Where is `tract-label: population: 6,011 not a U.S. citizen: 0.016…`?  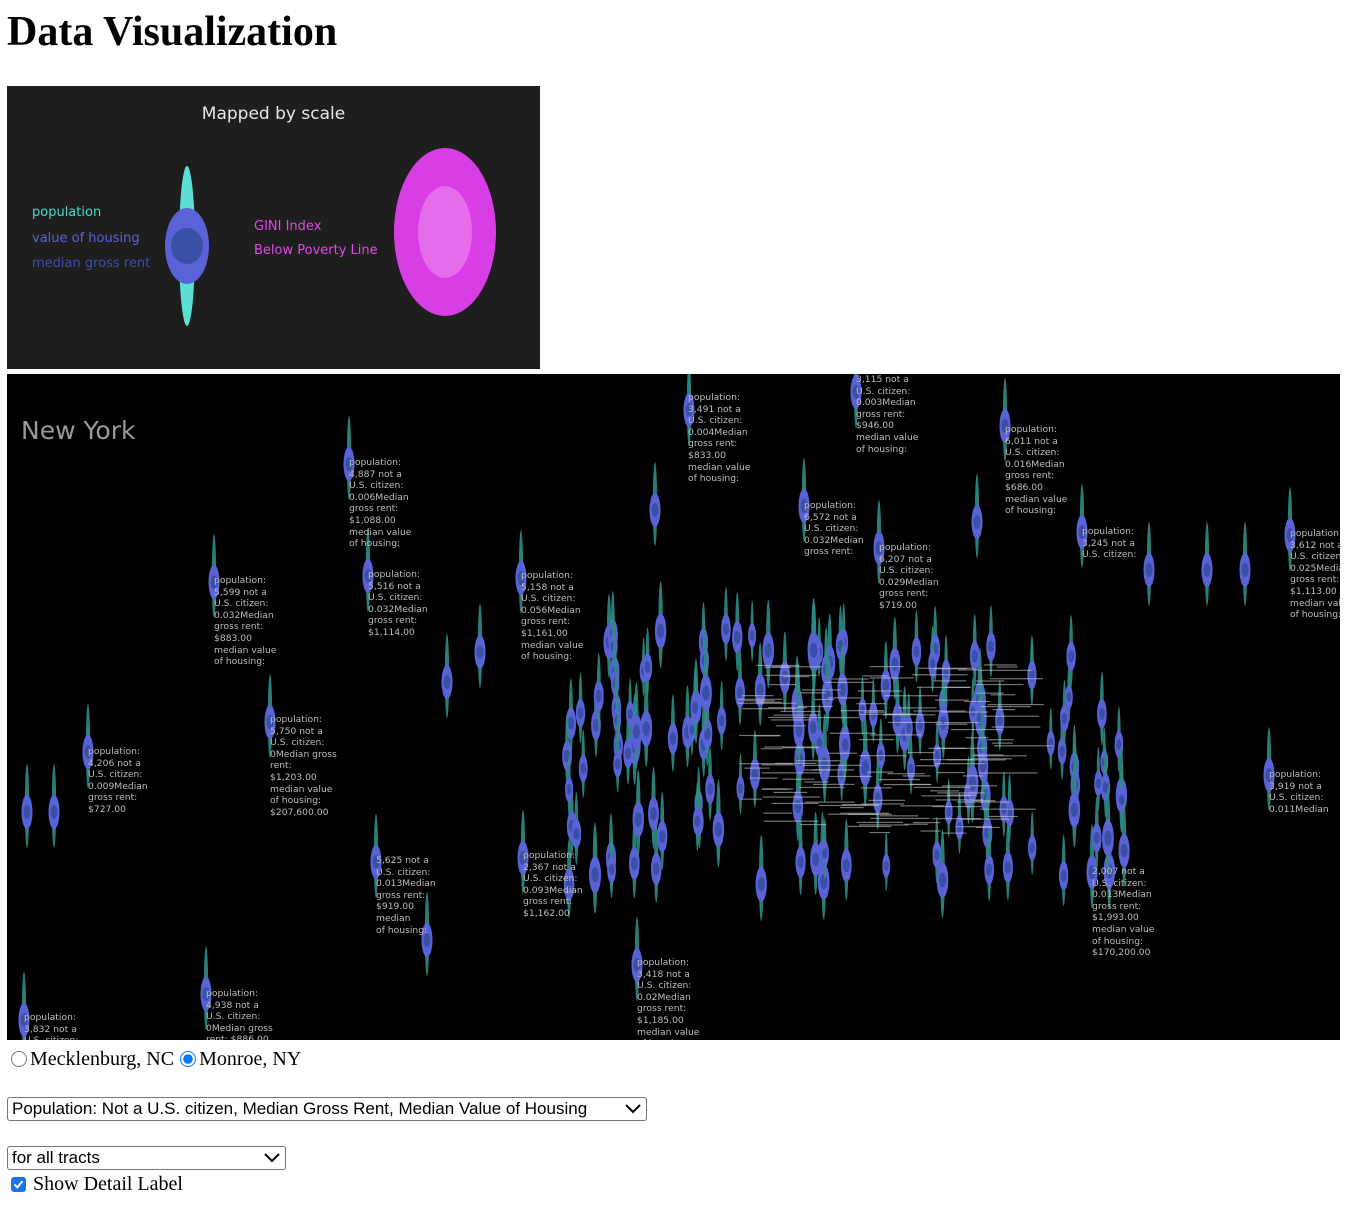
tract-label: population: 6,011 not a U.S. citizen: 0.016… is located at coordinates (1036, 470).